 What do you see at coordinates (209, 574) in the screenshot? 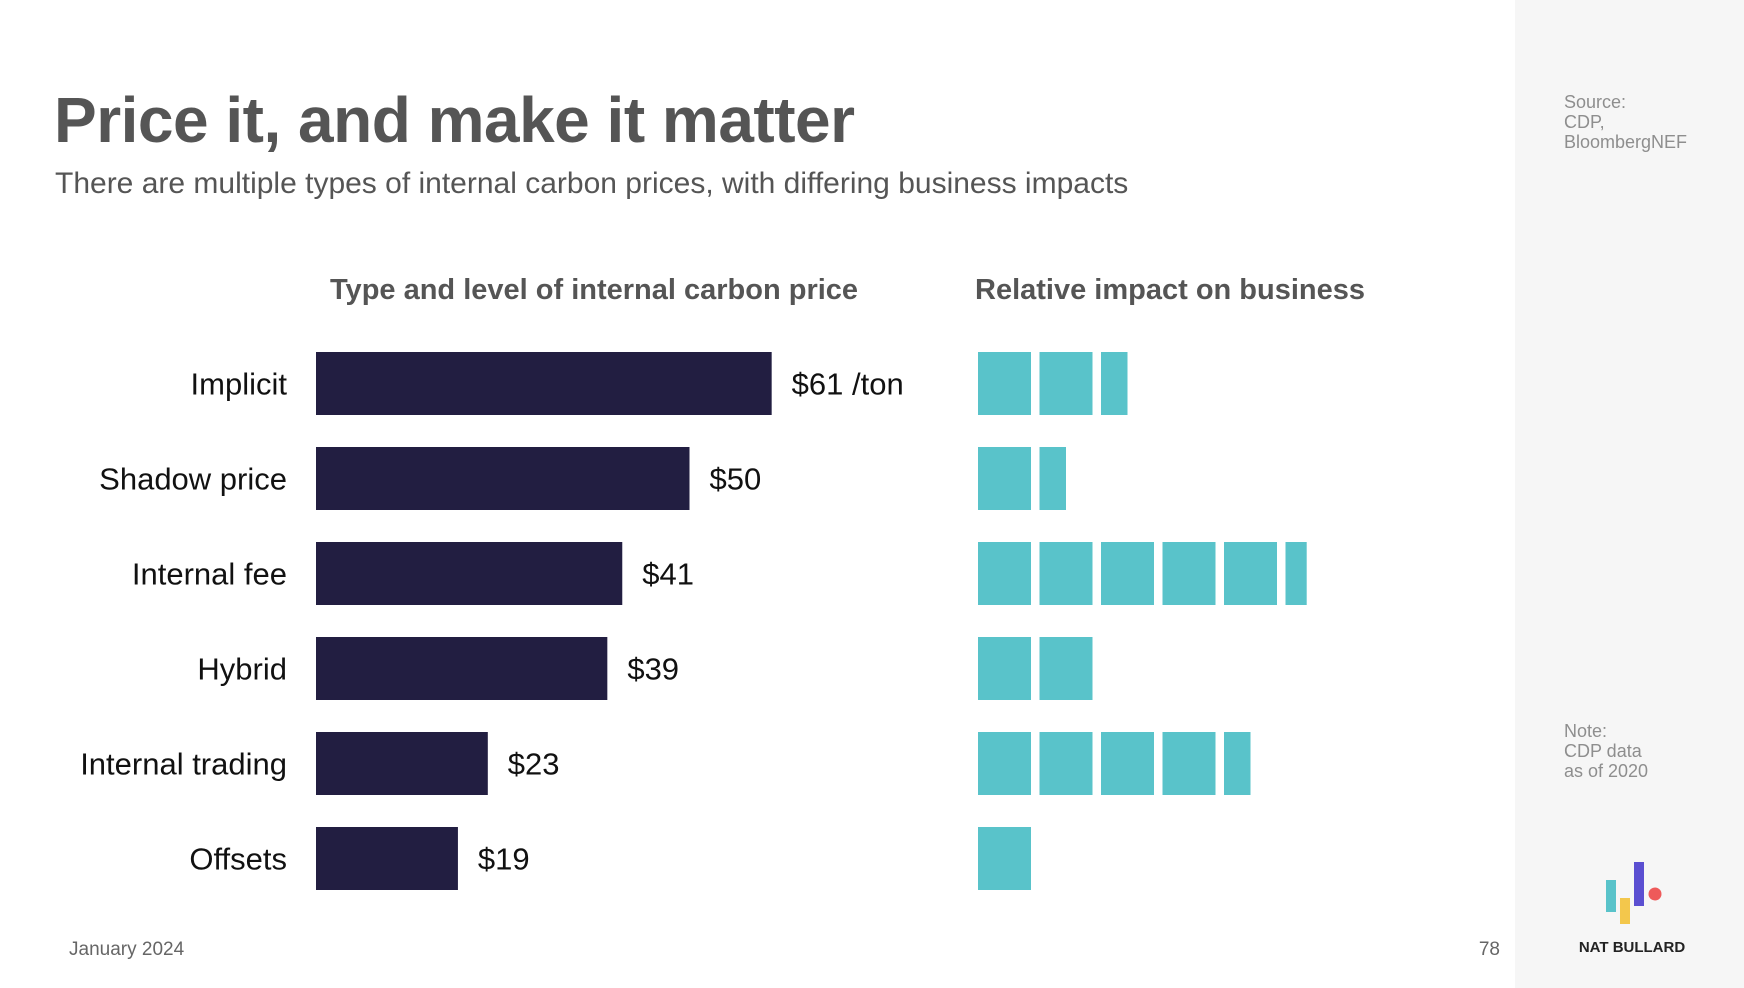
I see `category-label: Internal fee` at bounding box center [209, 574].